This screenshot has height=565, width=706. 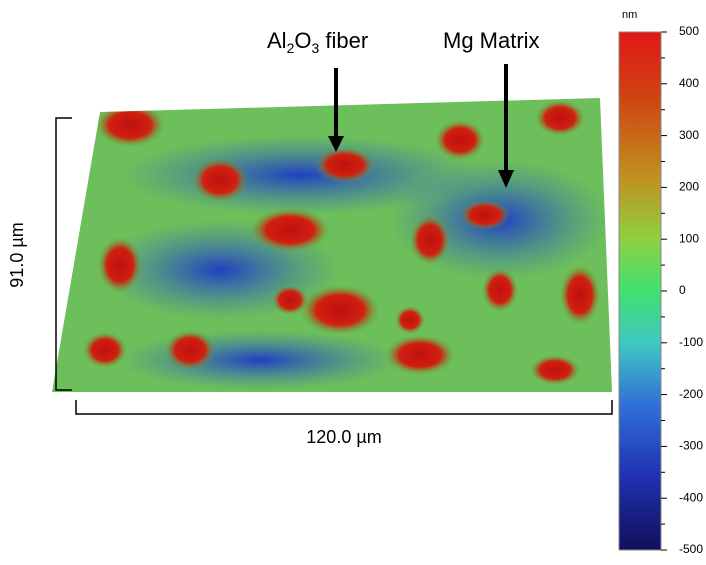 What do you see at coordinates (689, 238) in the screenshot?
I see `colorbar-tick-label: 100` at bounding box center [689, 238].